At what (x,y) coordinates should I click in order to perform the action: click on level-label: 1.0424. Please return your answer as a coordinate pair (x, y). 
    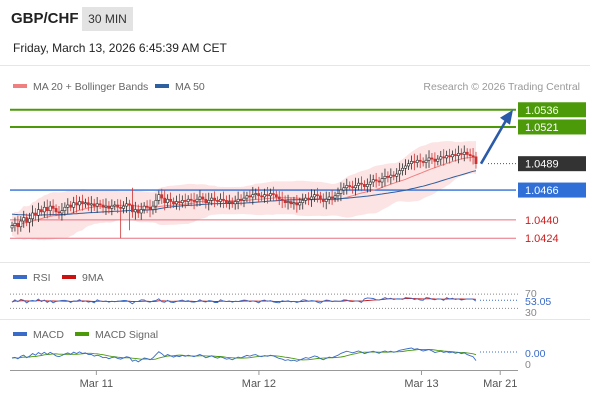
    Looking at the image, I should click on (542, 239).